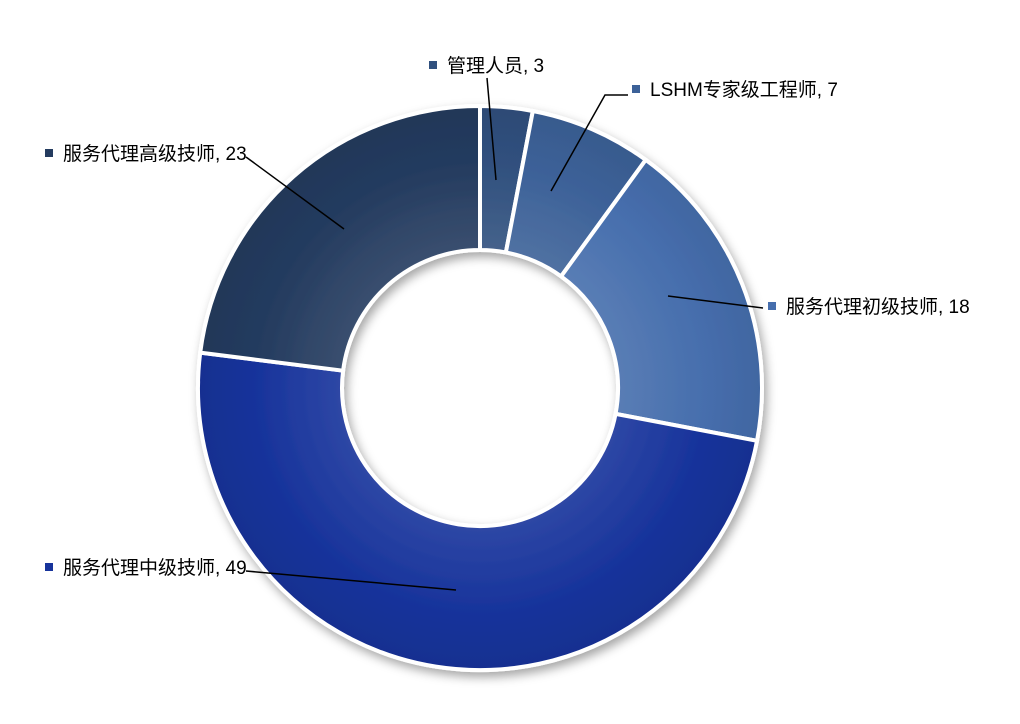 The width and height of the screenshot is (1020, 724). I want to click on slice-label: 服务代理高级技师, 23, so click(155, 154).